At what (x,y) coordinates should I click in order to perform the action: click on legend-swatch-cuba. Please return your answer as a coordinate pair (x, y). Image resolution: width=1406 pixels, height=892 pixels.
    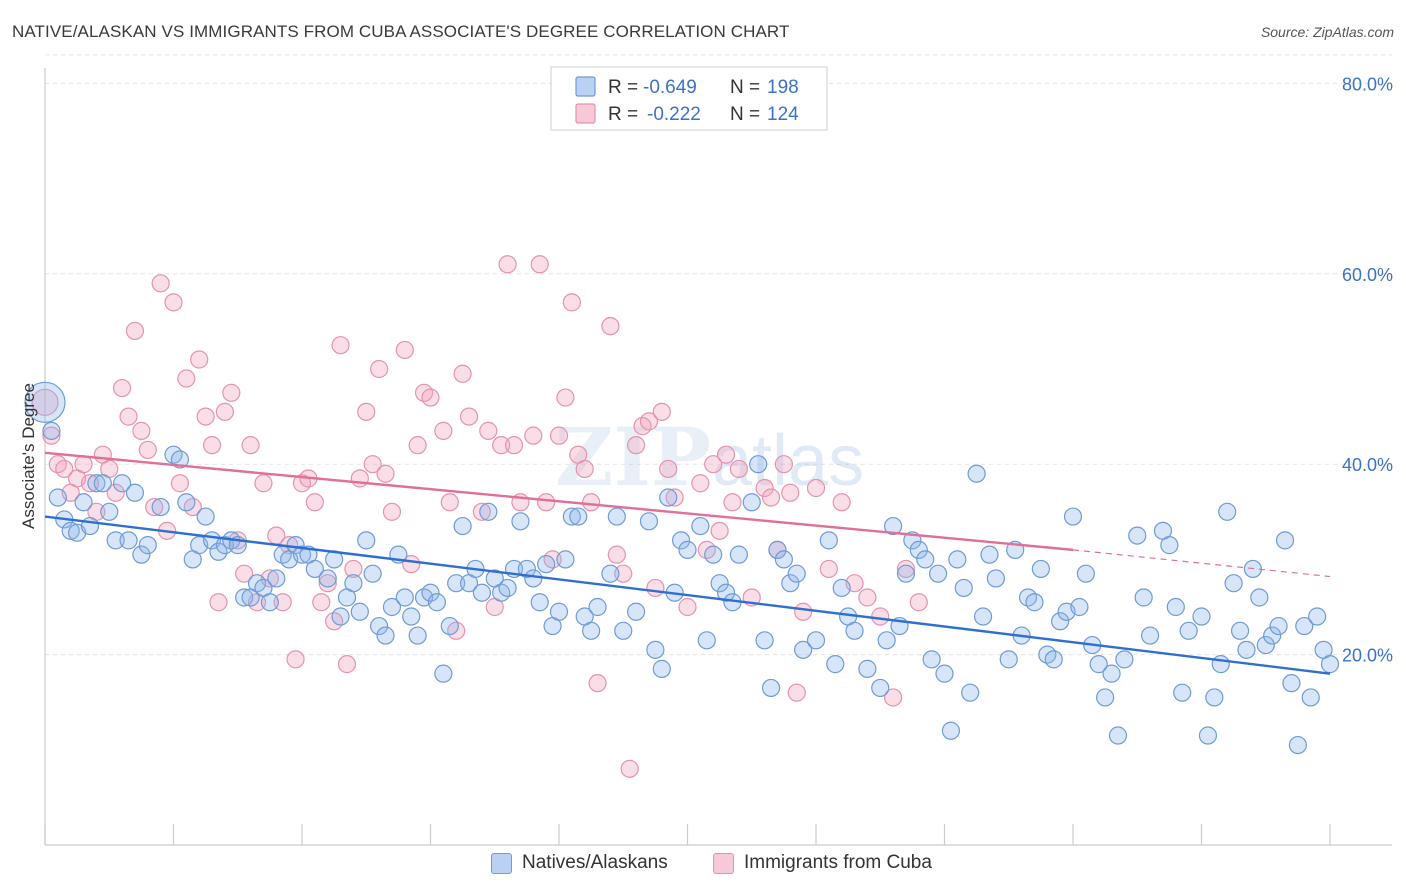
    Looking at the image, I should click on (723, 863).